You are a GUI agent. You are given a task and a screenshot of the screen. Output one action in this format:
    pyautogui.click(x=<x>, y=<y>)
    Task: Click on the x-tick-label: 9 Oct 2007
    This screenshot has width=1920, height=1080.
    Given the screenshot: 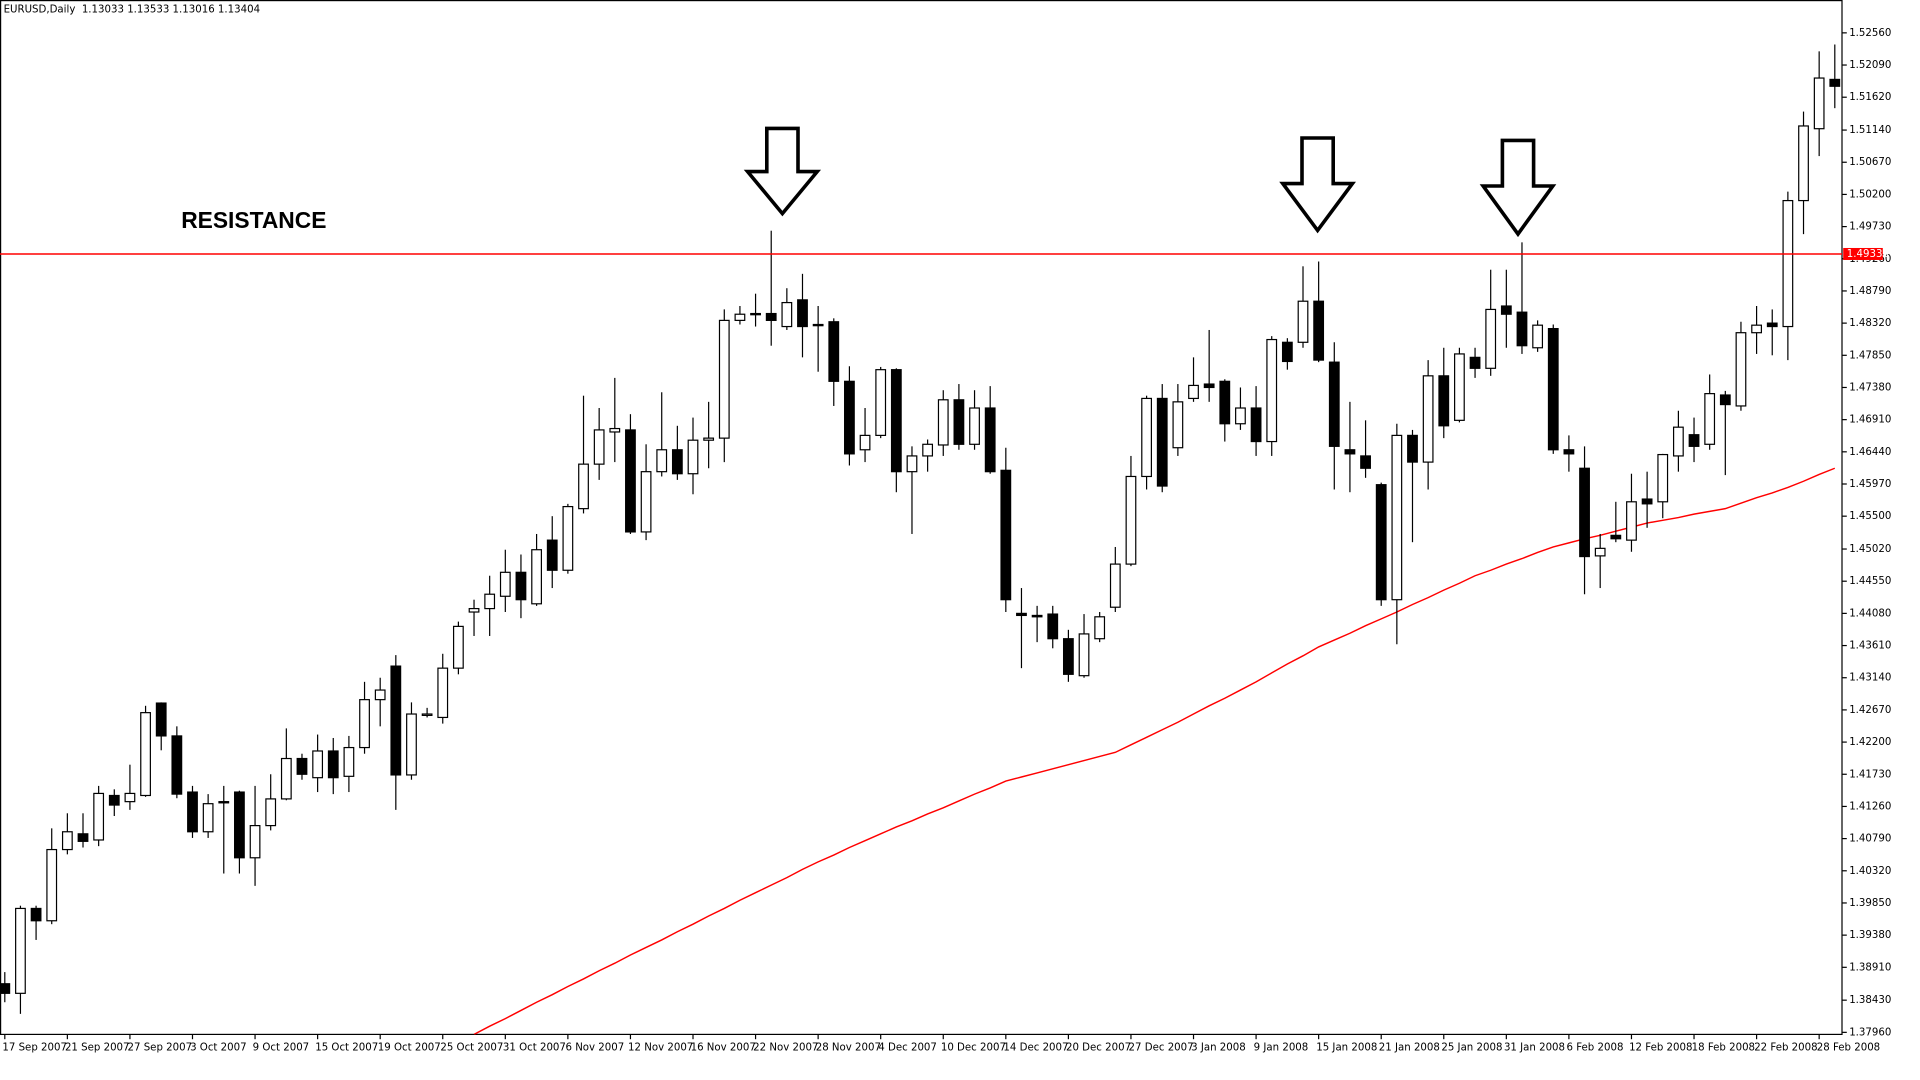 What is the action you would take?
    pyautogui.click(x=281, y=1048)
    